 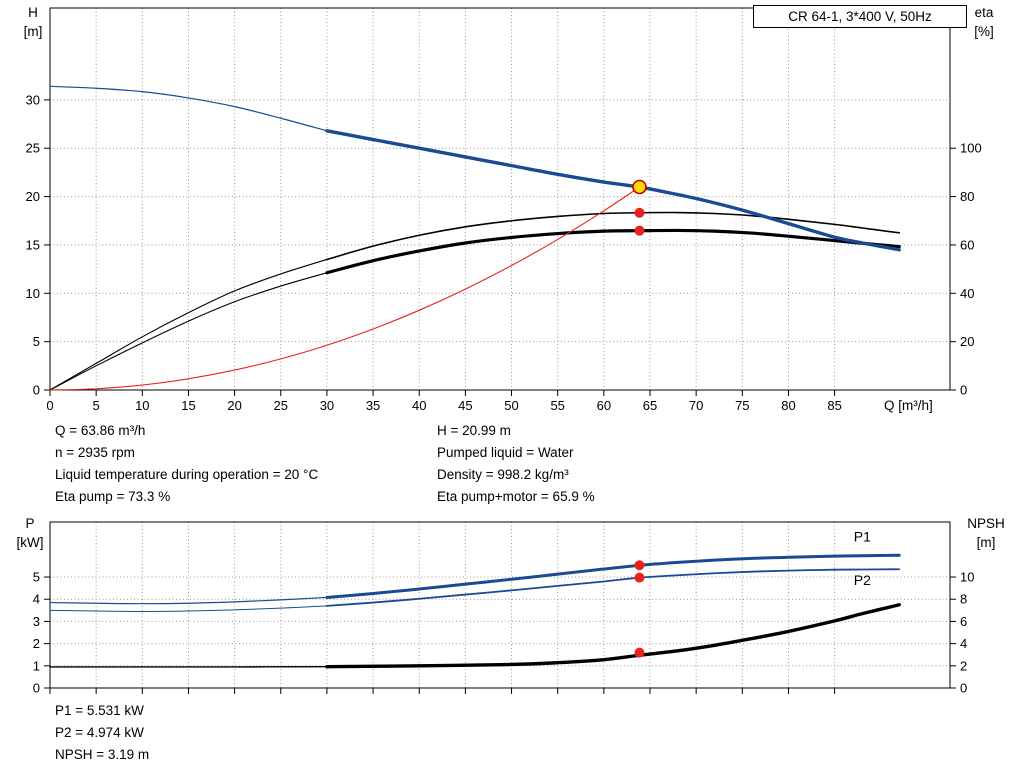 What do you see at coordinates (36, 665) in the screenshot?
I see `y-left-tick-label: 1` at bounding box center [36, 665].